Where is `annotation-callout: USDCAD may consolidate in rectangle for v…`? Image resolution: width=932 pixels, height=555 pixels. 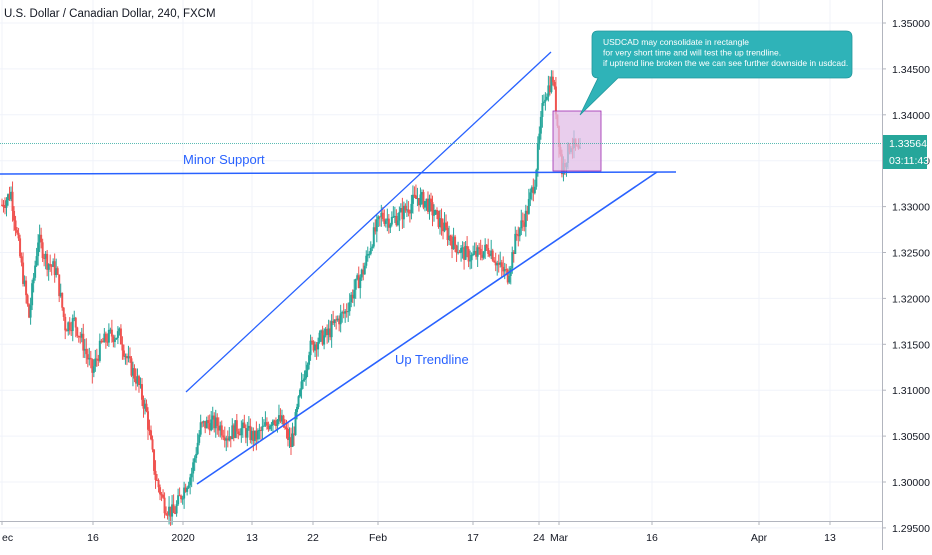 annotation-callout: USDCAD may consolidate in rectangle for v… is located at coordinates (716, 73).